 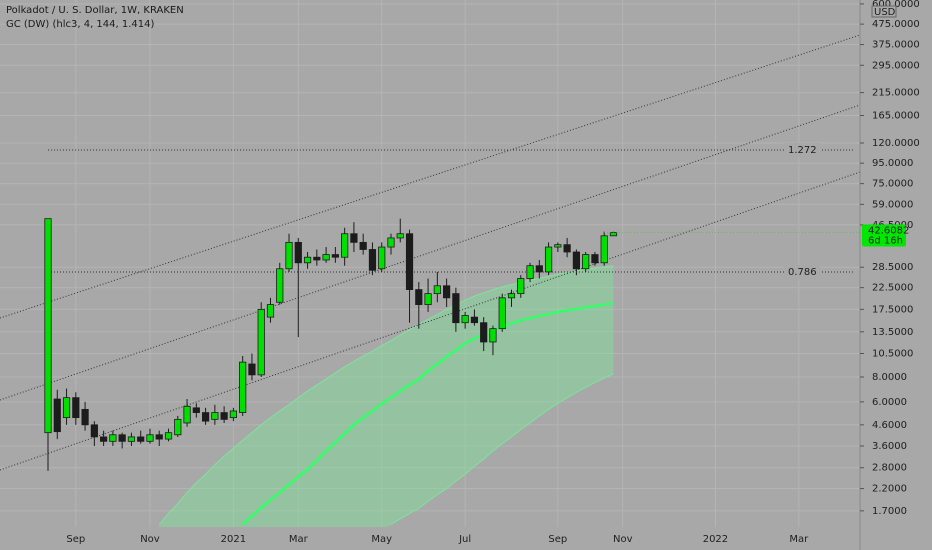 What do you see at coordinates (892, 204) in the screenshot?
I see `y-tick-label: 59.0000` at bounding box center [892, 204].